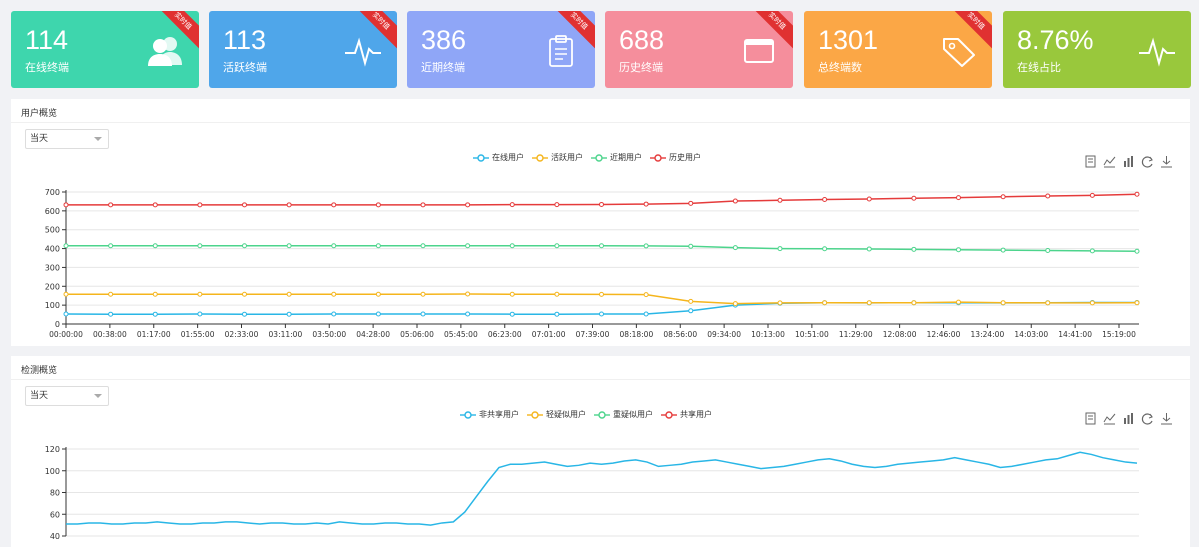  I want to click on stat-value: 386, so click(444, 40).